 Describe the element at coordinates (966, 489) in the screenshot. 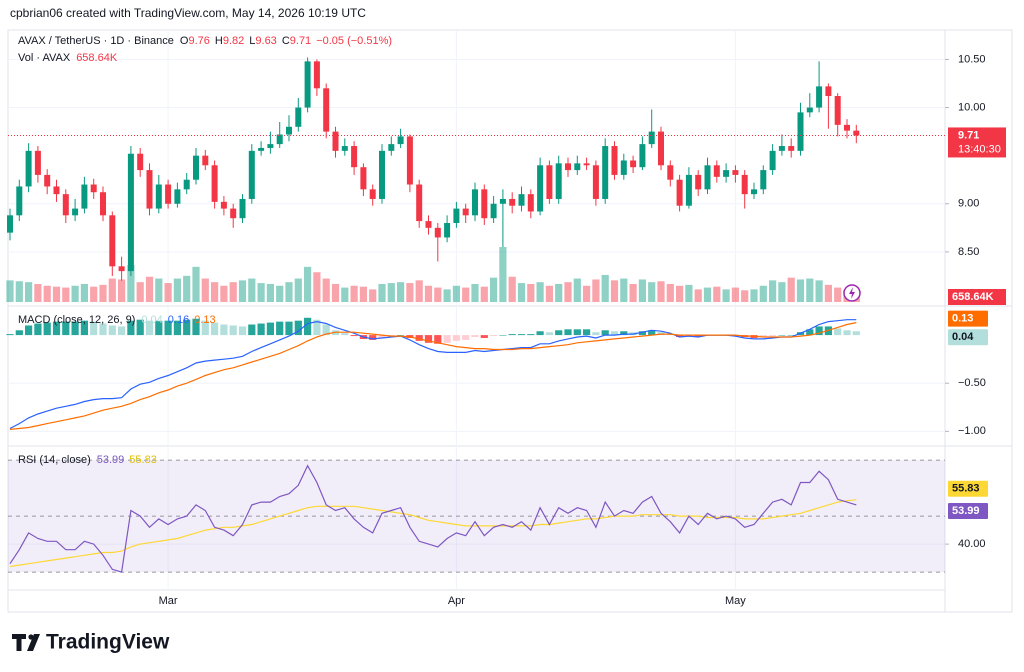

I see `rsi-ma-label: 55.83` at that location.